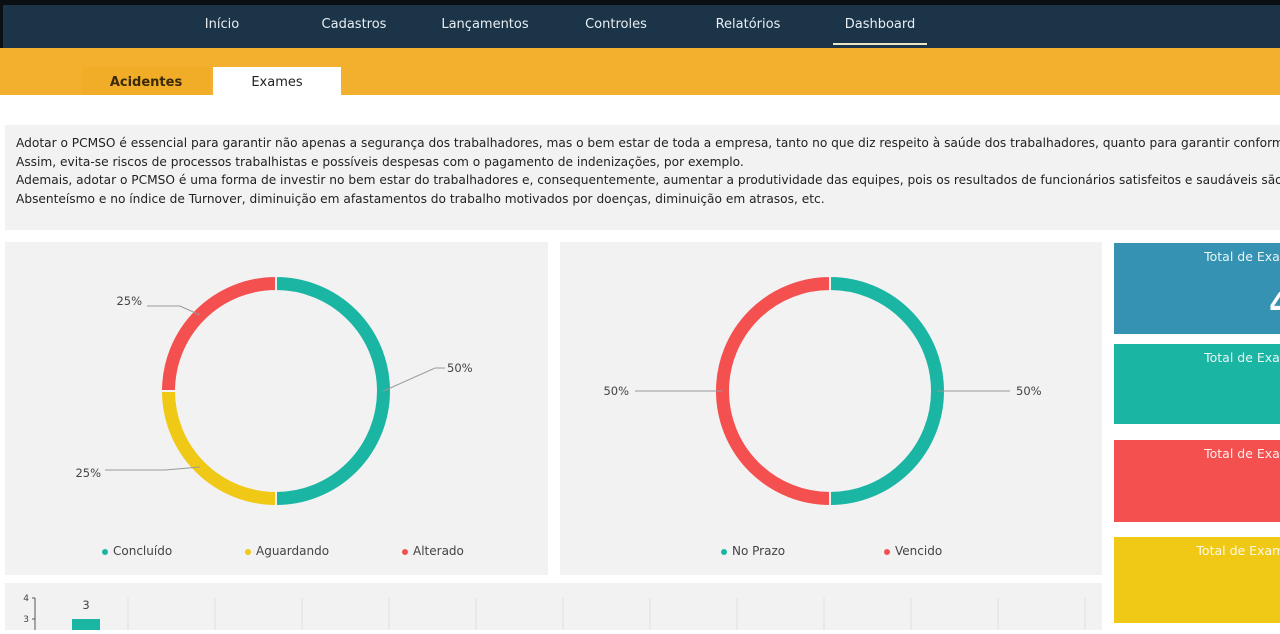 The image size is (1280, 634). I want to click on nav-relatorios: Relatórios, so click(748, 24).